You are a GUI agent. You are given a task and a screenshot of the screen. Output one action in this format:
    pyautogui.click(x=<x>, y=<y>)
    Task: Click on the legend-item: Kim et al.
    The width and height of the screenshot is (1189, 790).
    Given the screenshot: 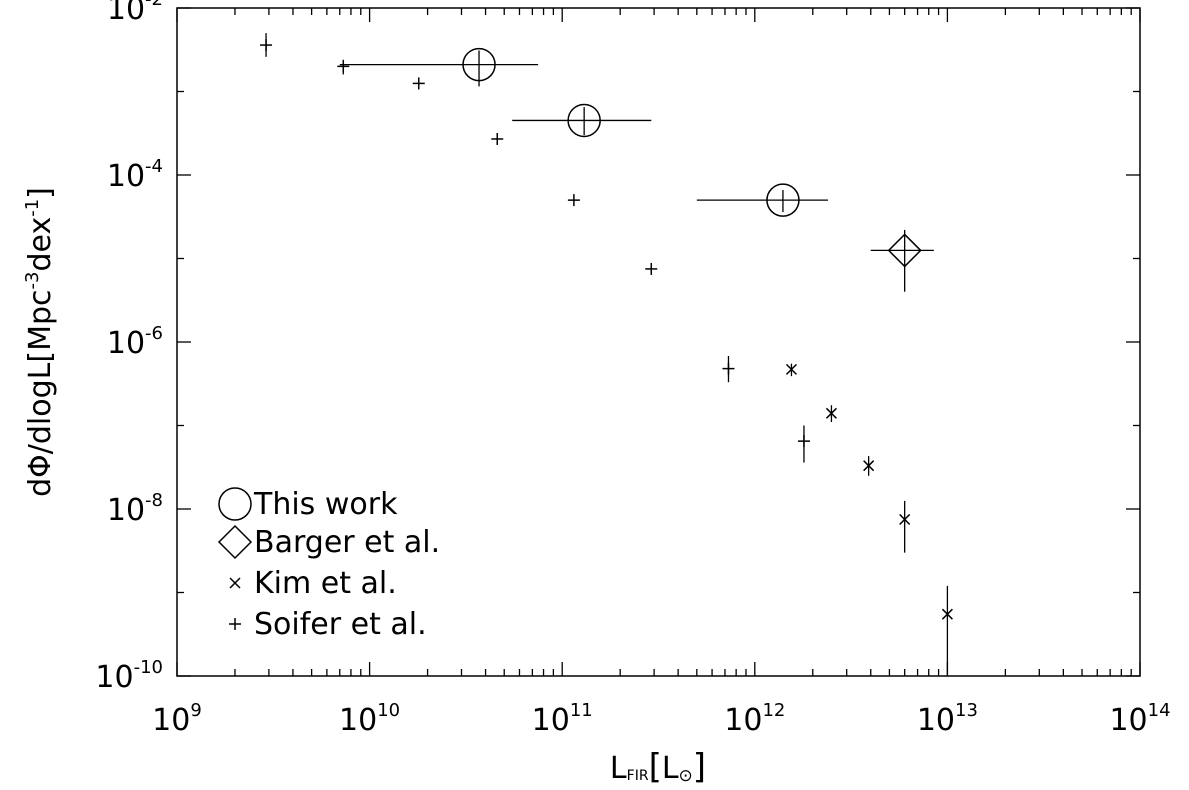 What is the action you would take?
    pyautogui.click(x=313, y=583)
    